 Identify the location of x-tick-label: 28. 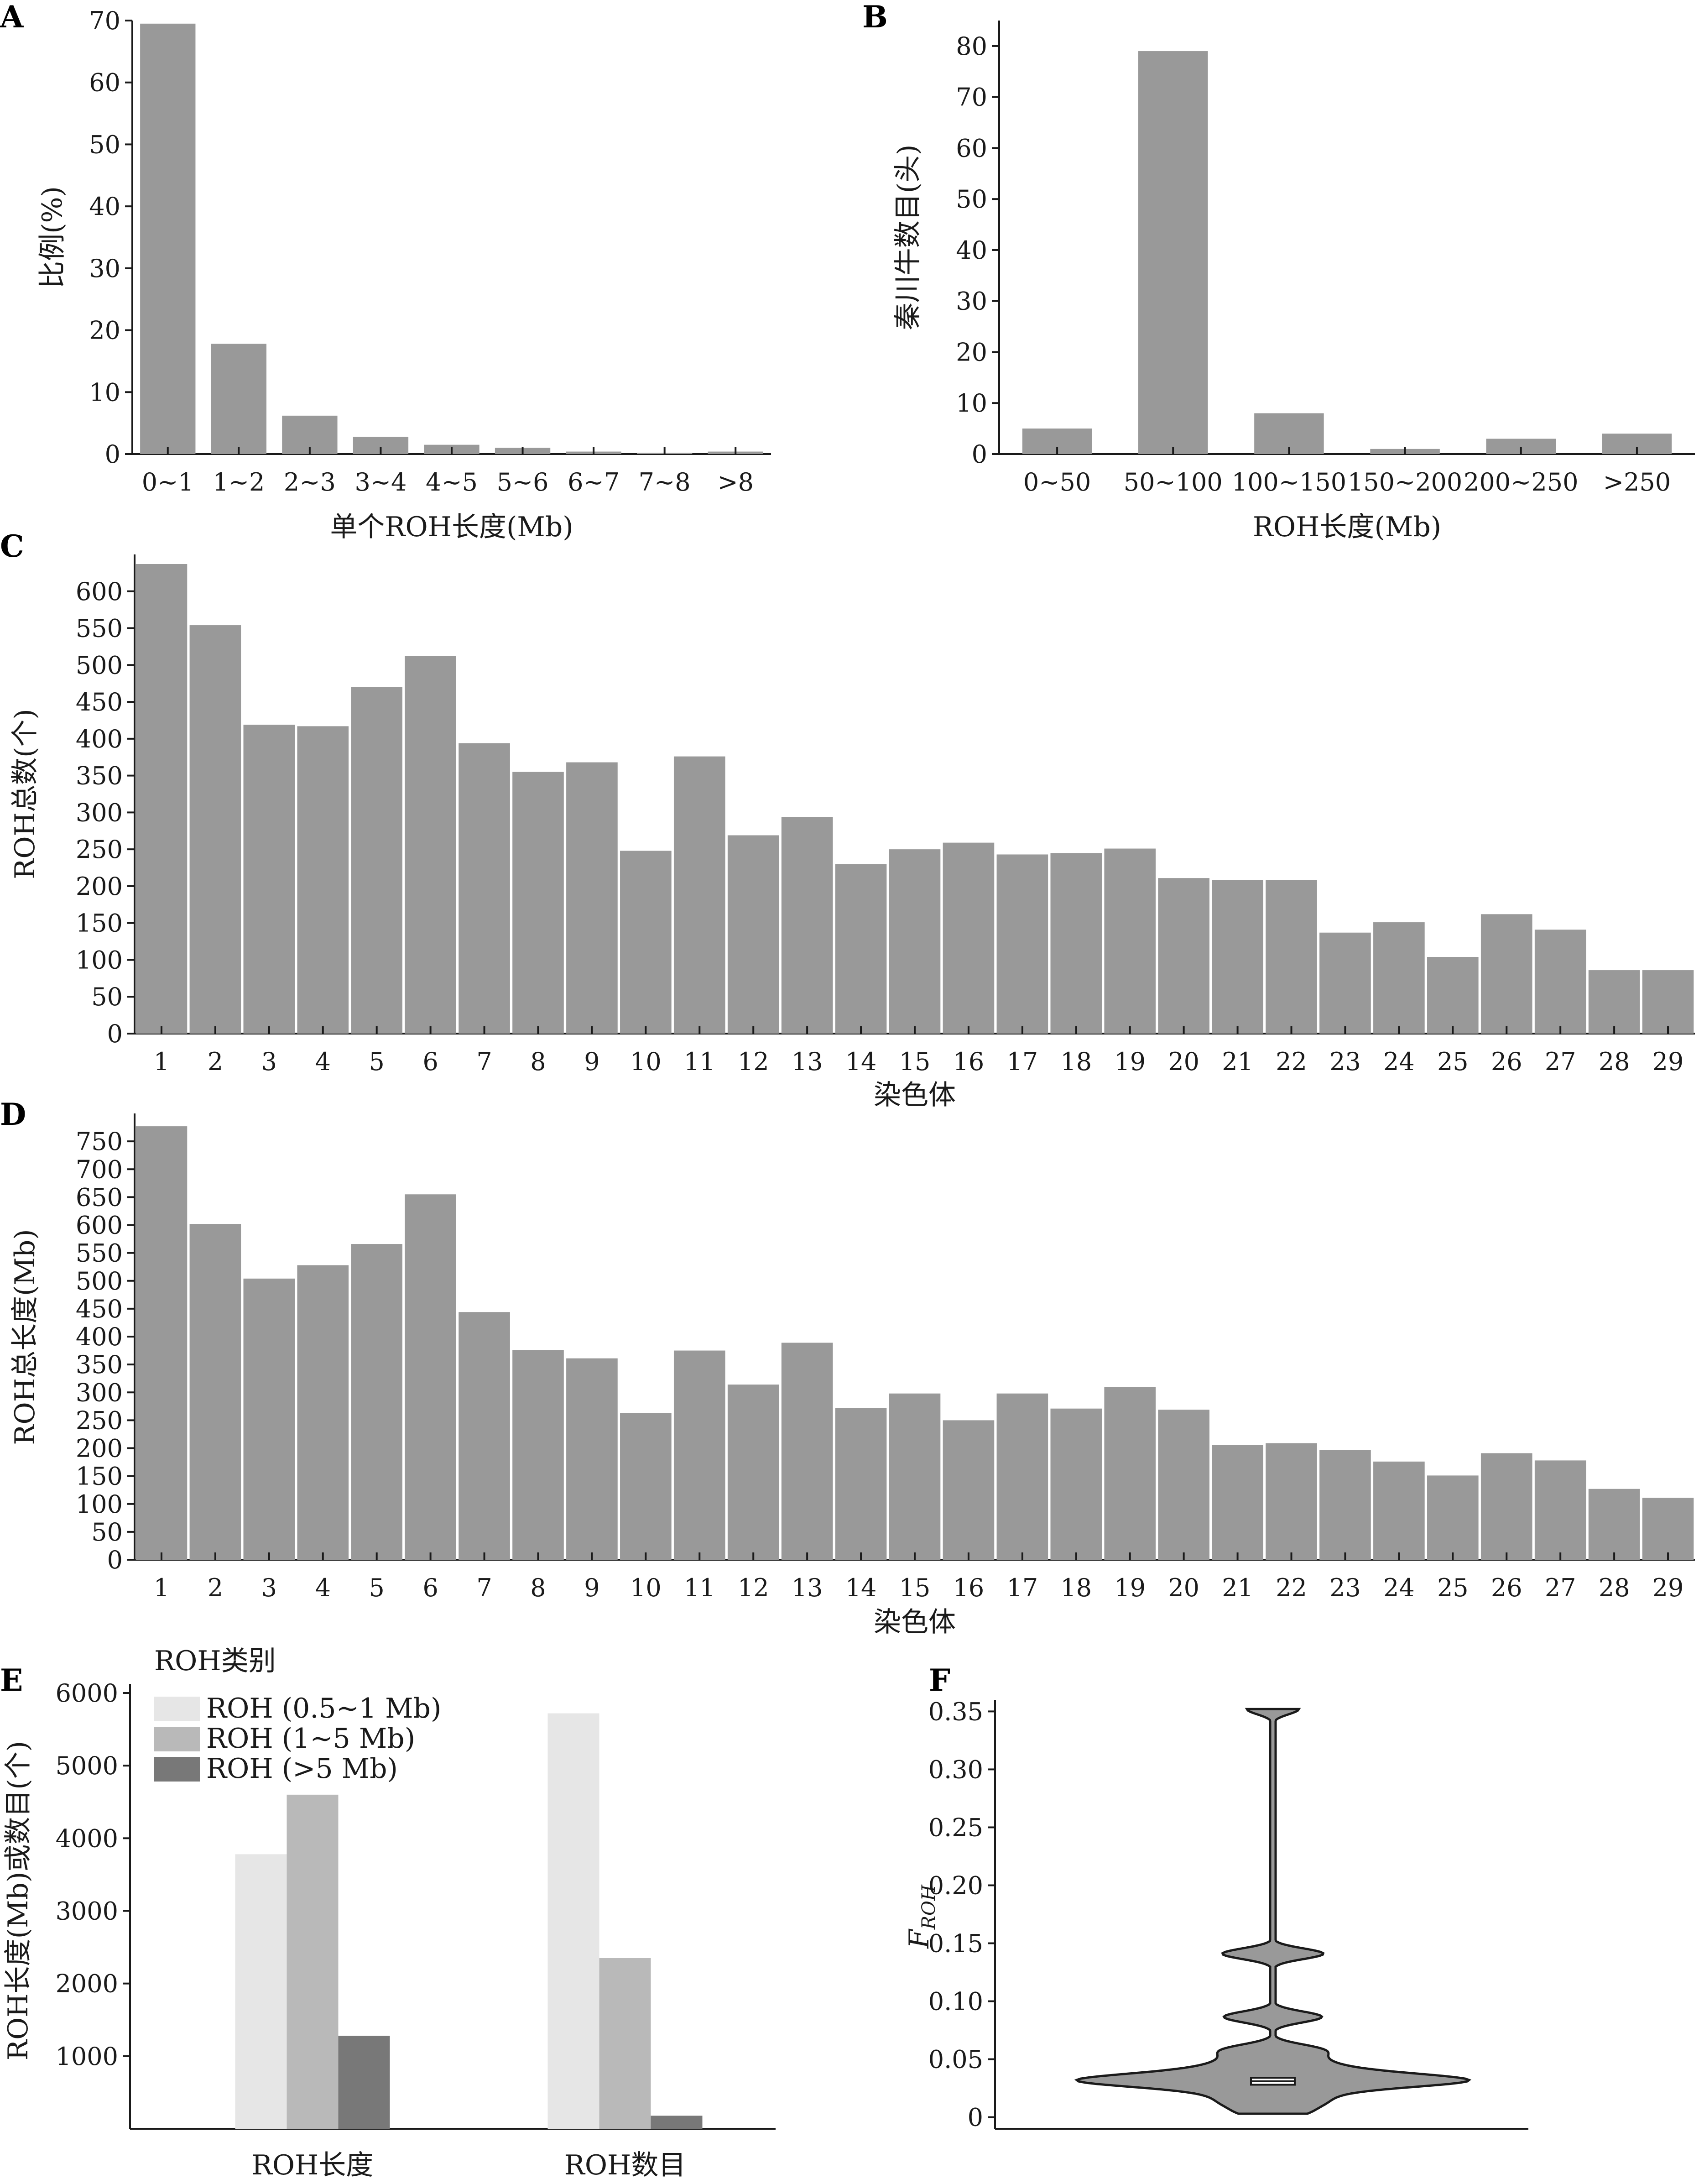
(1614, 1062).